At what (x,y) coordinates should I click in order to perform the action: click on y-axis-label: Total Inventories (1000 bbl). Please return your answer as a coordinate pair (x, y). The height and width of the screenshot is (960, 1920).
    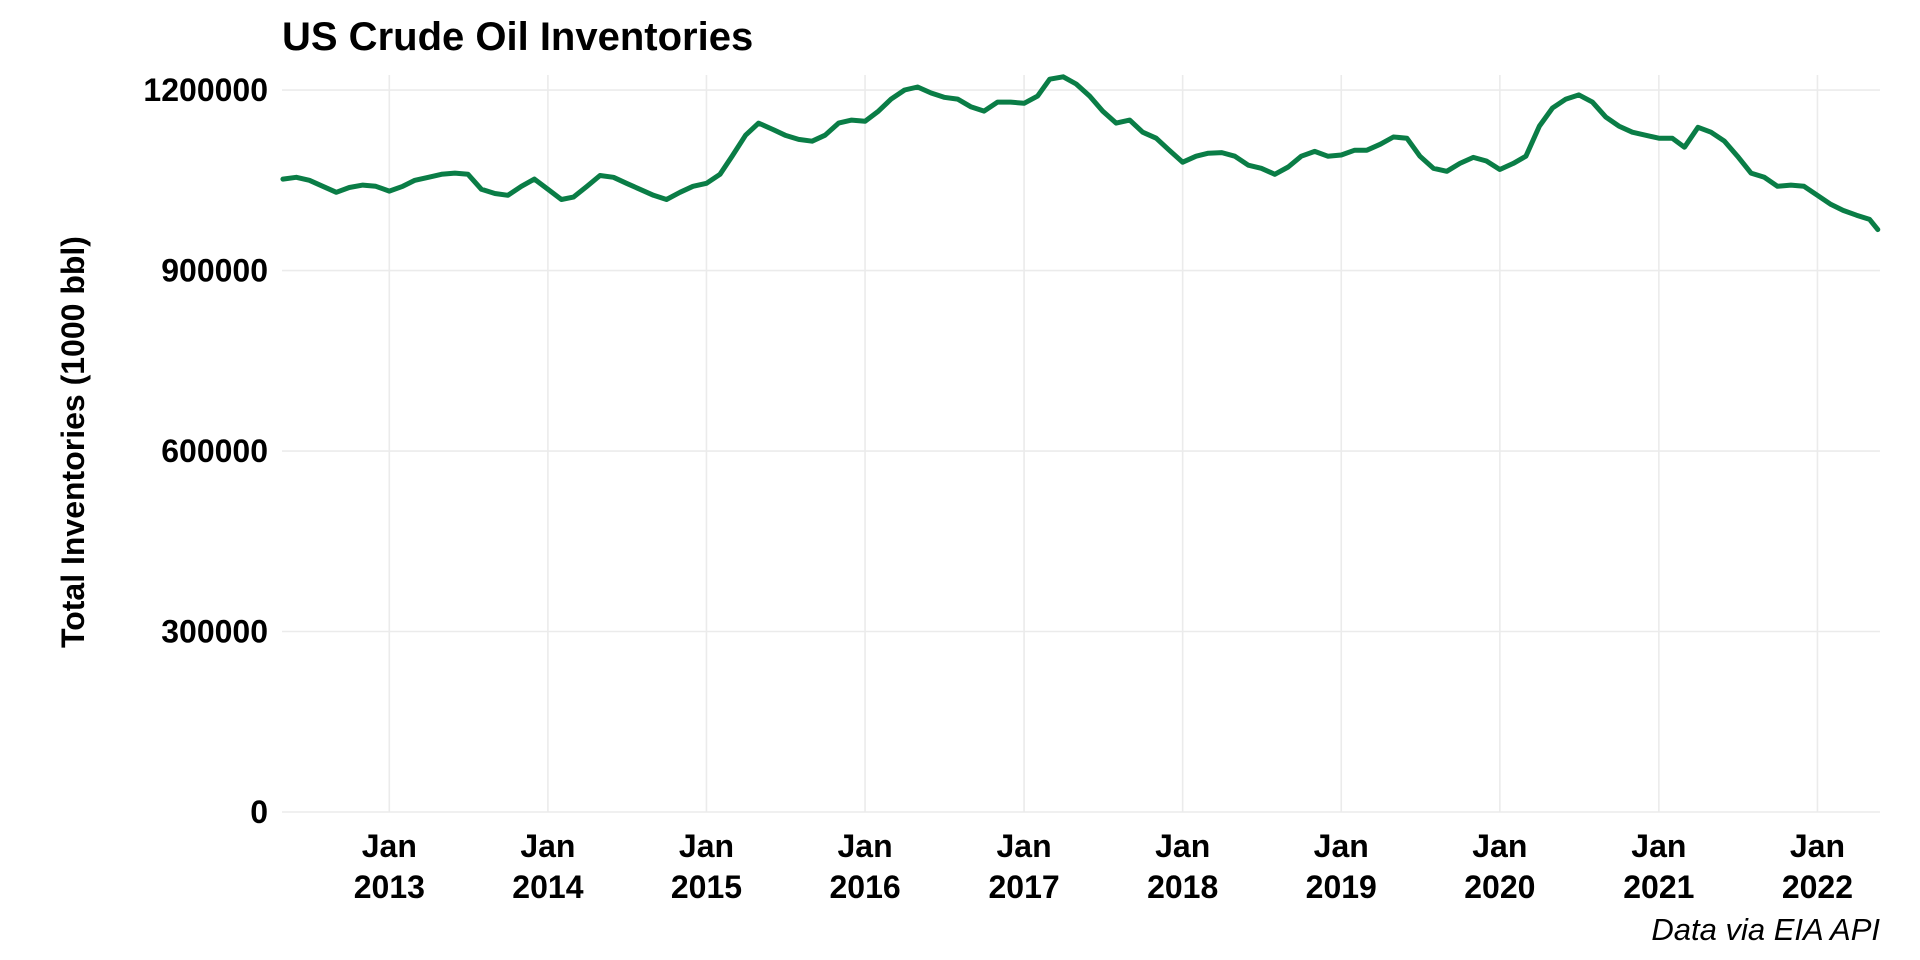
    Looking at the image, I should click on (73, 442).